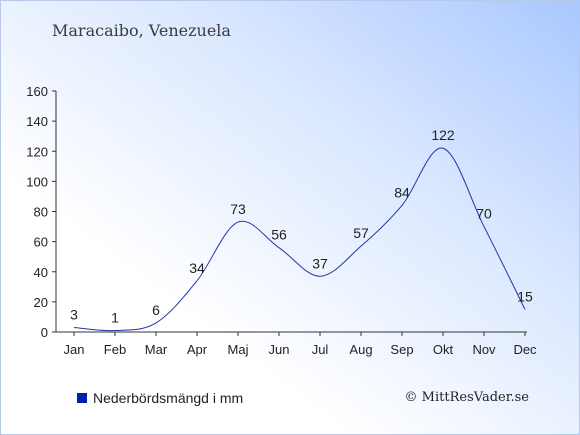 Image resolution: width=580 pixels, height=435 pixels. I want to click on data-label: 6, so click(156, 310).